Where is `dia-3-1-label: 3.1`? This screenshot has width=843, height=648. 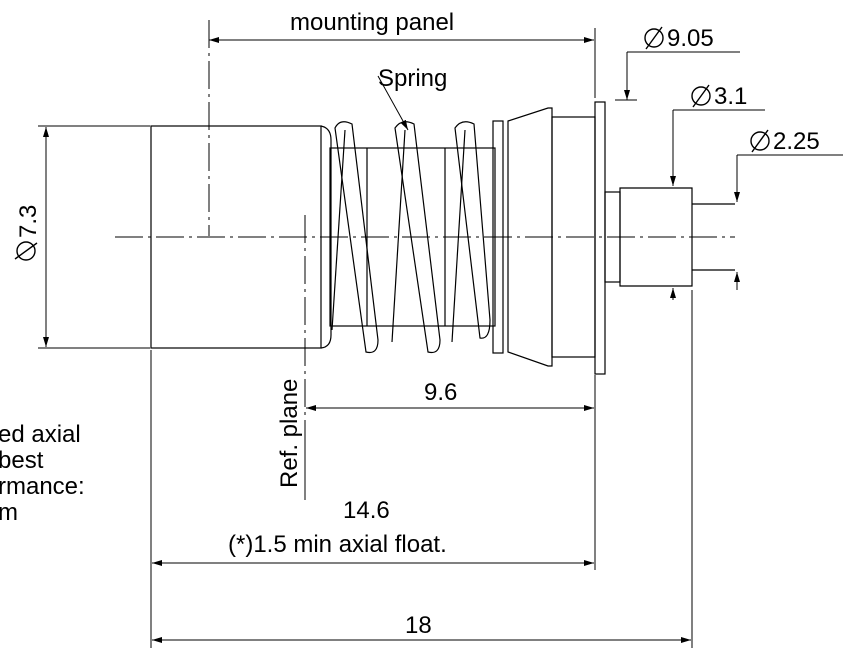
dia-3-1-label: 3.1 is located at coordinates (730, 96).